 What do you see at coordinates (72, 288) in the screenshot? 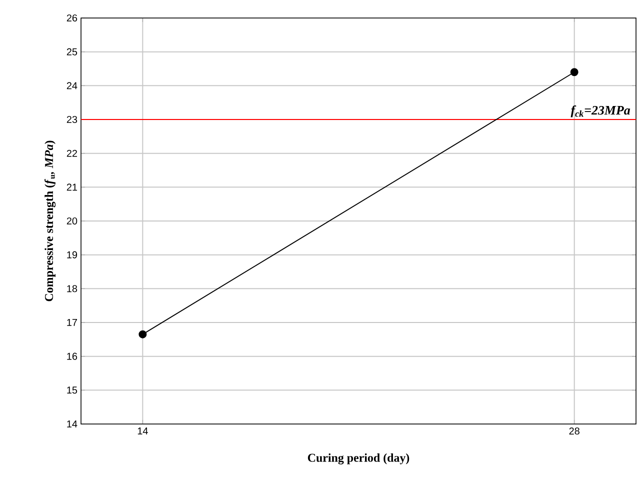
I see `y-tick-label: 18` at bounding box center [72, 288].